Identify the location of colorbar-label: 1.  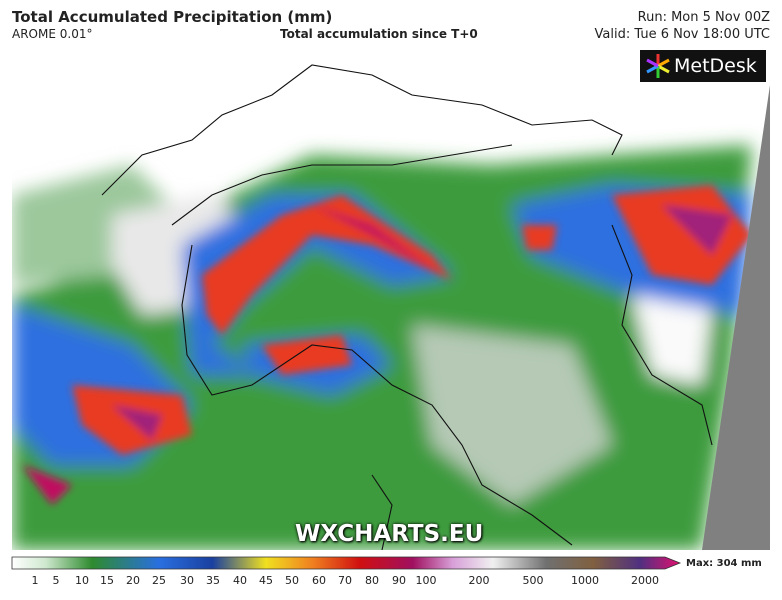
(35, 580).